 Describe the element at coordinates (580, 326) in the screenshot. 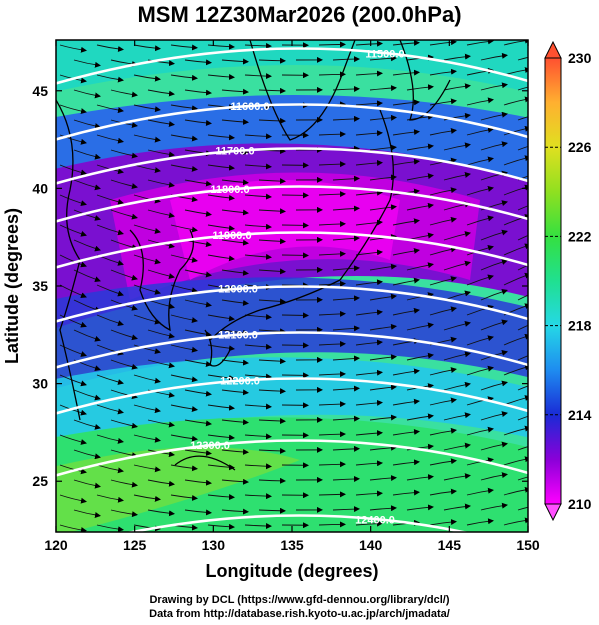

I see `colorbar-tick-label: 218` at that location.